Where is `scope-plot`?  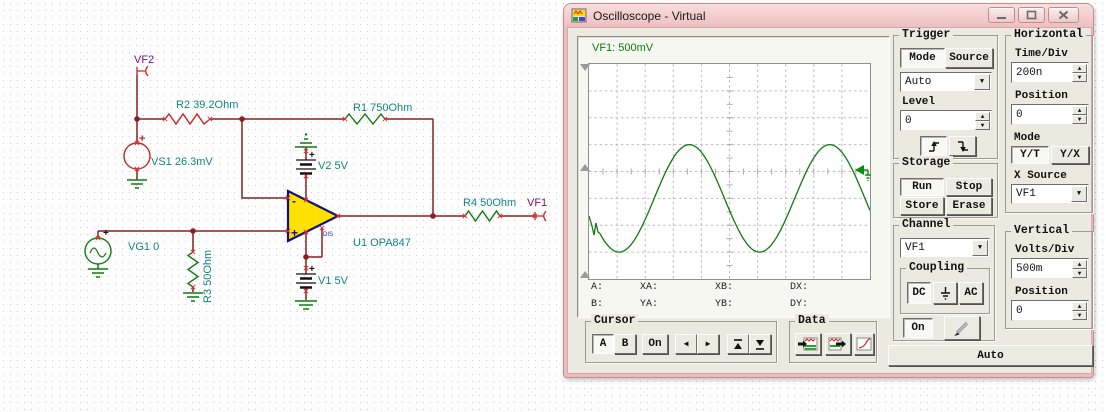
scope-plot is located at coordinates (729, 171).